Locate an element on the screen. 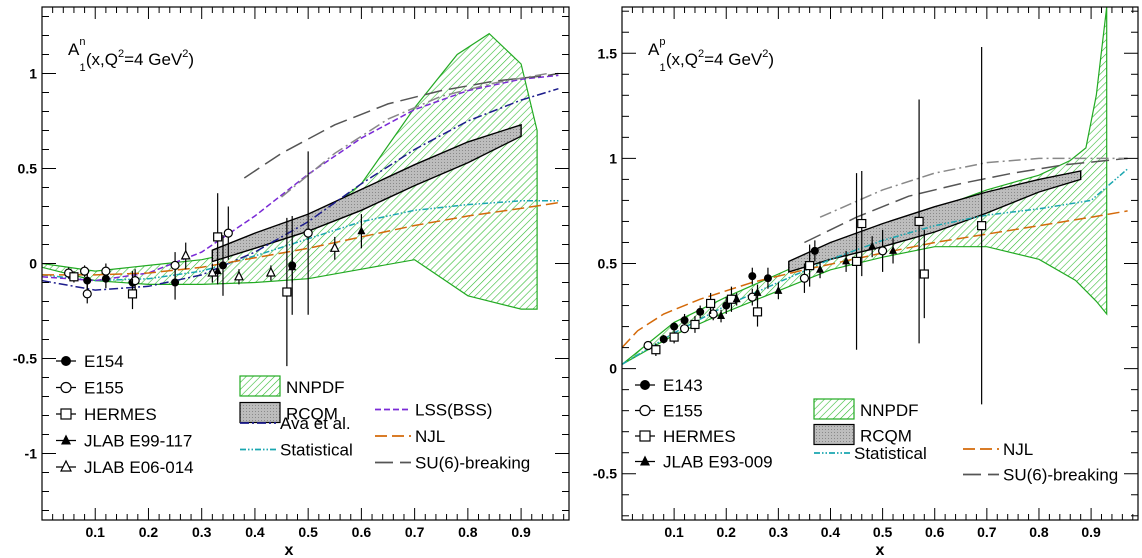 Image resolution: width=1142 pixels, height=558 pixels. legend-label: E155 is located at coordinates (683, 411).